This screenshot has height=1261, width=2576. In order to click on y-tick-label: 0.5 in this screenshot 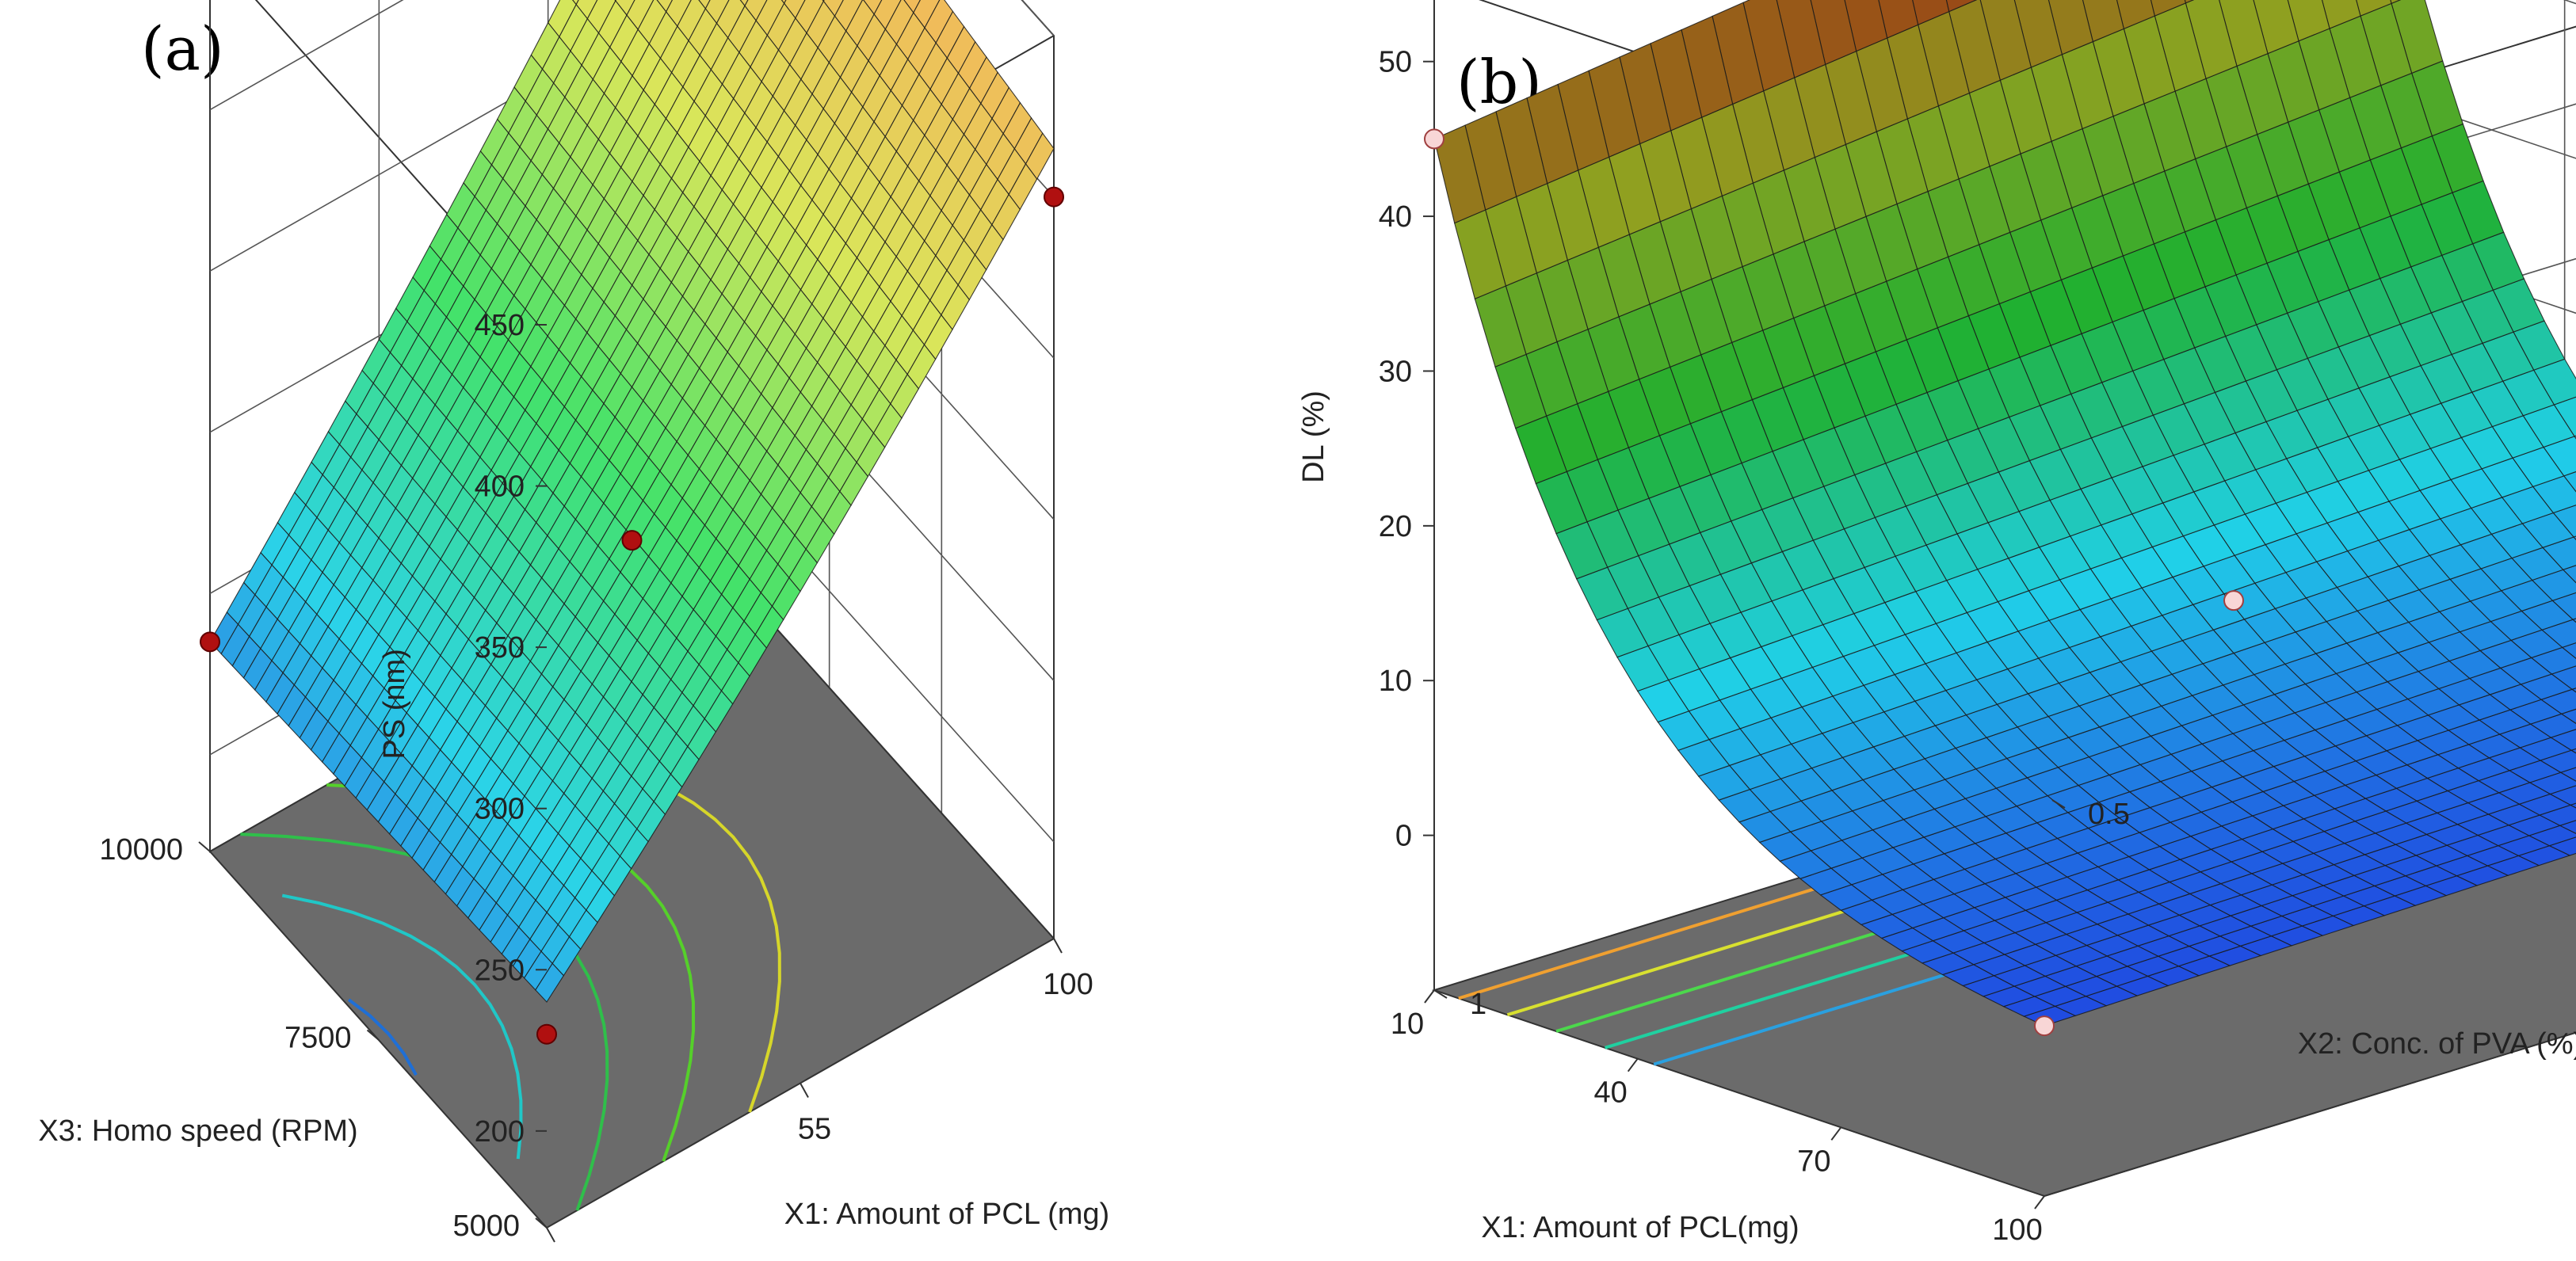, I will do `click(2109, 814)`.